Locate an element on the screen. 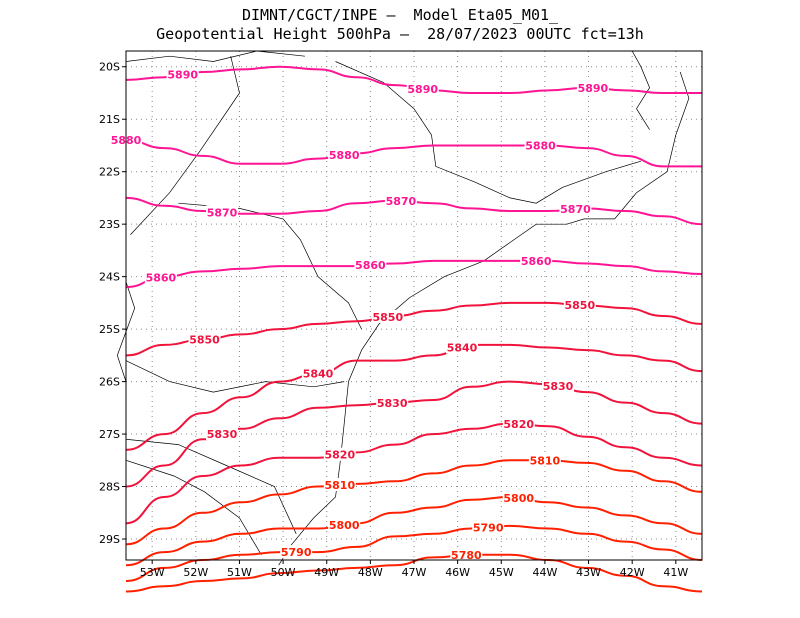 The height and width of the screenshot is (618, 800). lon-tick-label: 53W is located at coordinates (152, 572).